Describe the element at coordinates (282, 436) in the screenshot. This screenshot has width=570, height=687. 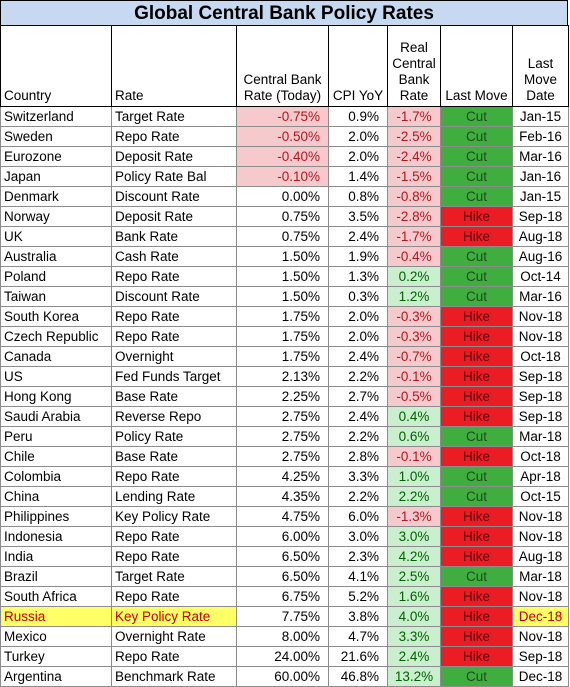
I see `cell-cb-rate: 2.75%` at that location.